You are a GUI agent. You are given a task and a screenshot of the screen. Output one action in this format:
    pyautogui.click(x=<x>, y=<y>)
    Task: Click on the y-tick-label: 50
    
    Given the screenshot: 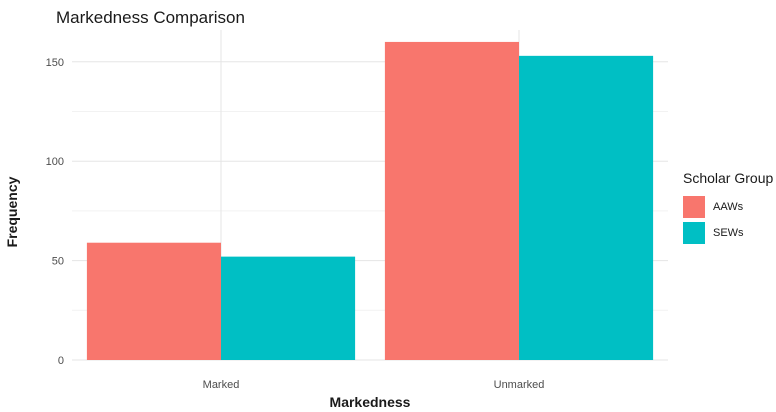 What is the action you would take?
    pyautogui.click(x=58, y=262)
    